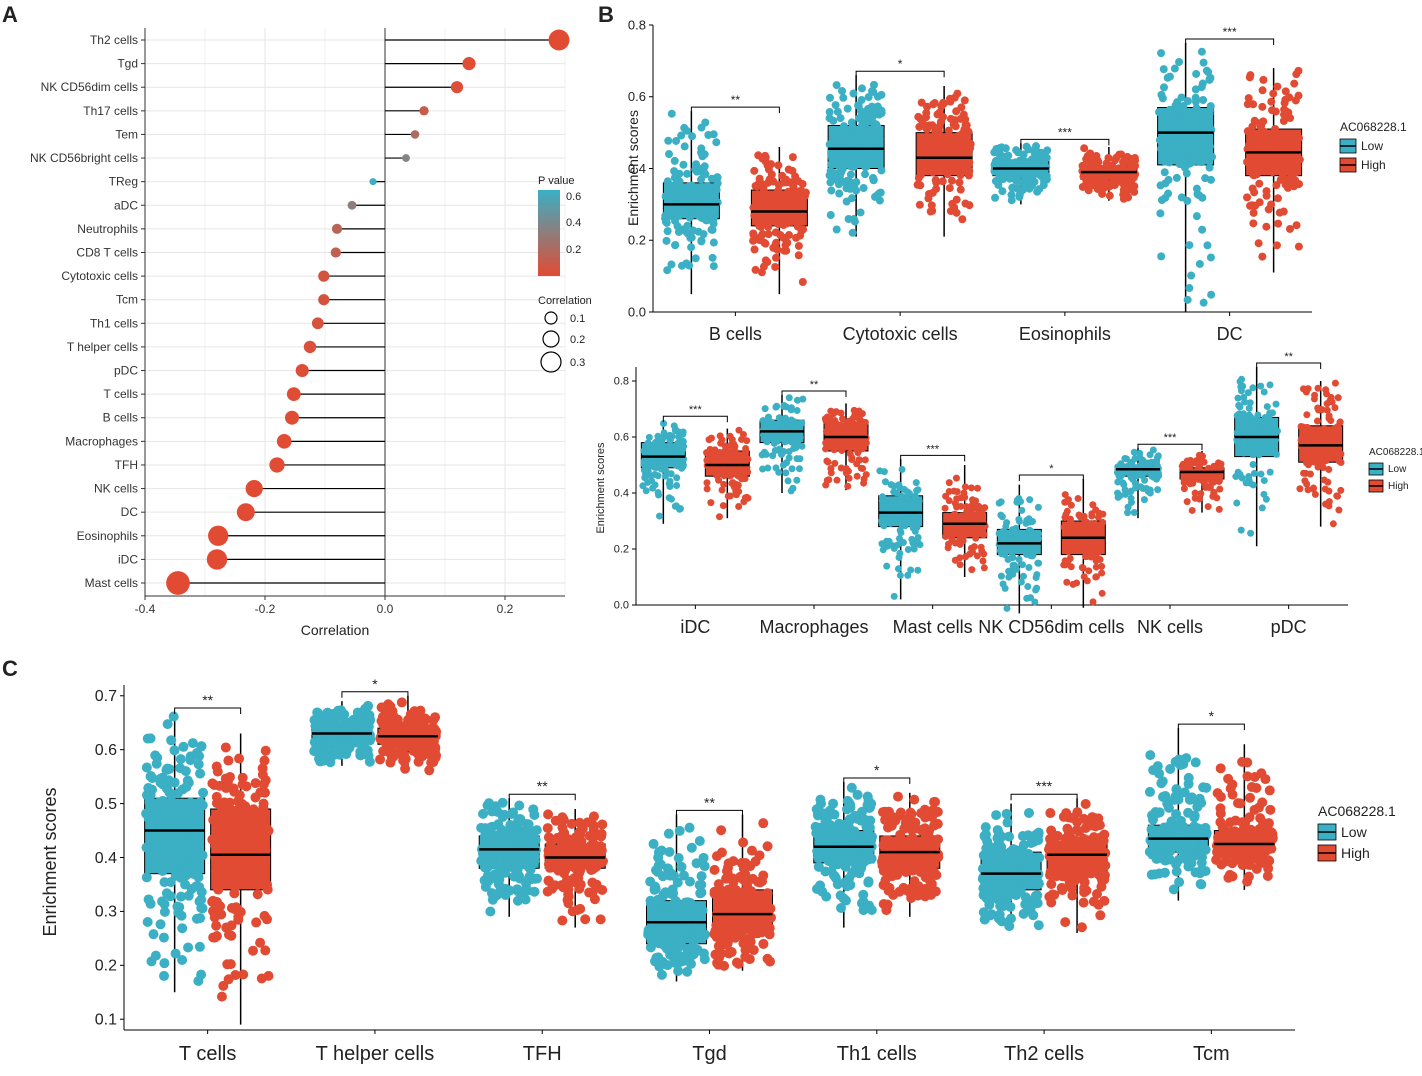 Image resolution: width=1422 pixels, height=1076 pixels. What do you see at coordinates (116, 489) in the screenshot?
I see `y-tick-label: NK cells` at bounding box center [116, 489].